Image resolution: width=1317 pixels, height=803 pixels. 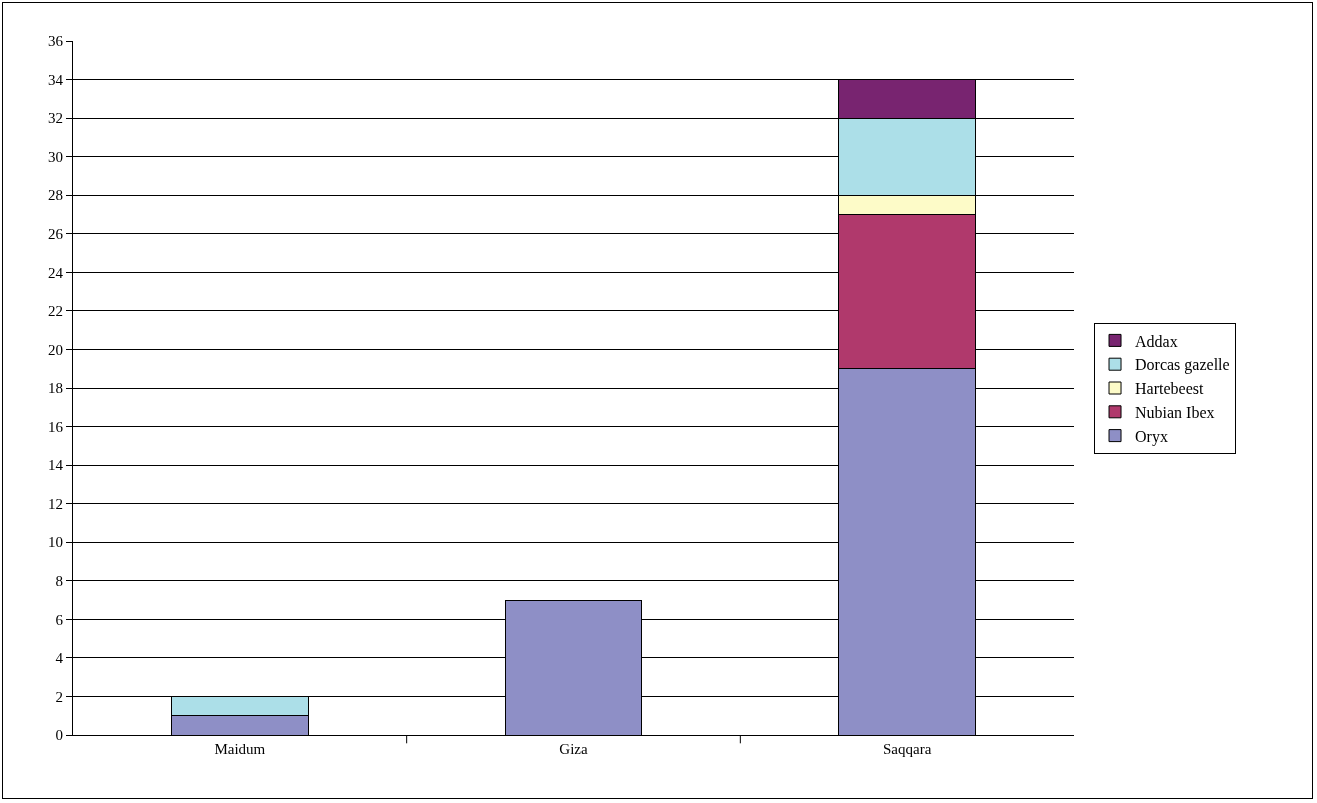 I want to click on y-tick-label: 20, so click(x=55, y=349).